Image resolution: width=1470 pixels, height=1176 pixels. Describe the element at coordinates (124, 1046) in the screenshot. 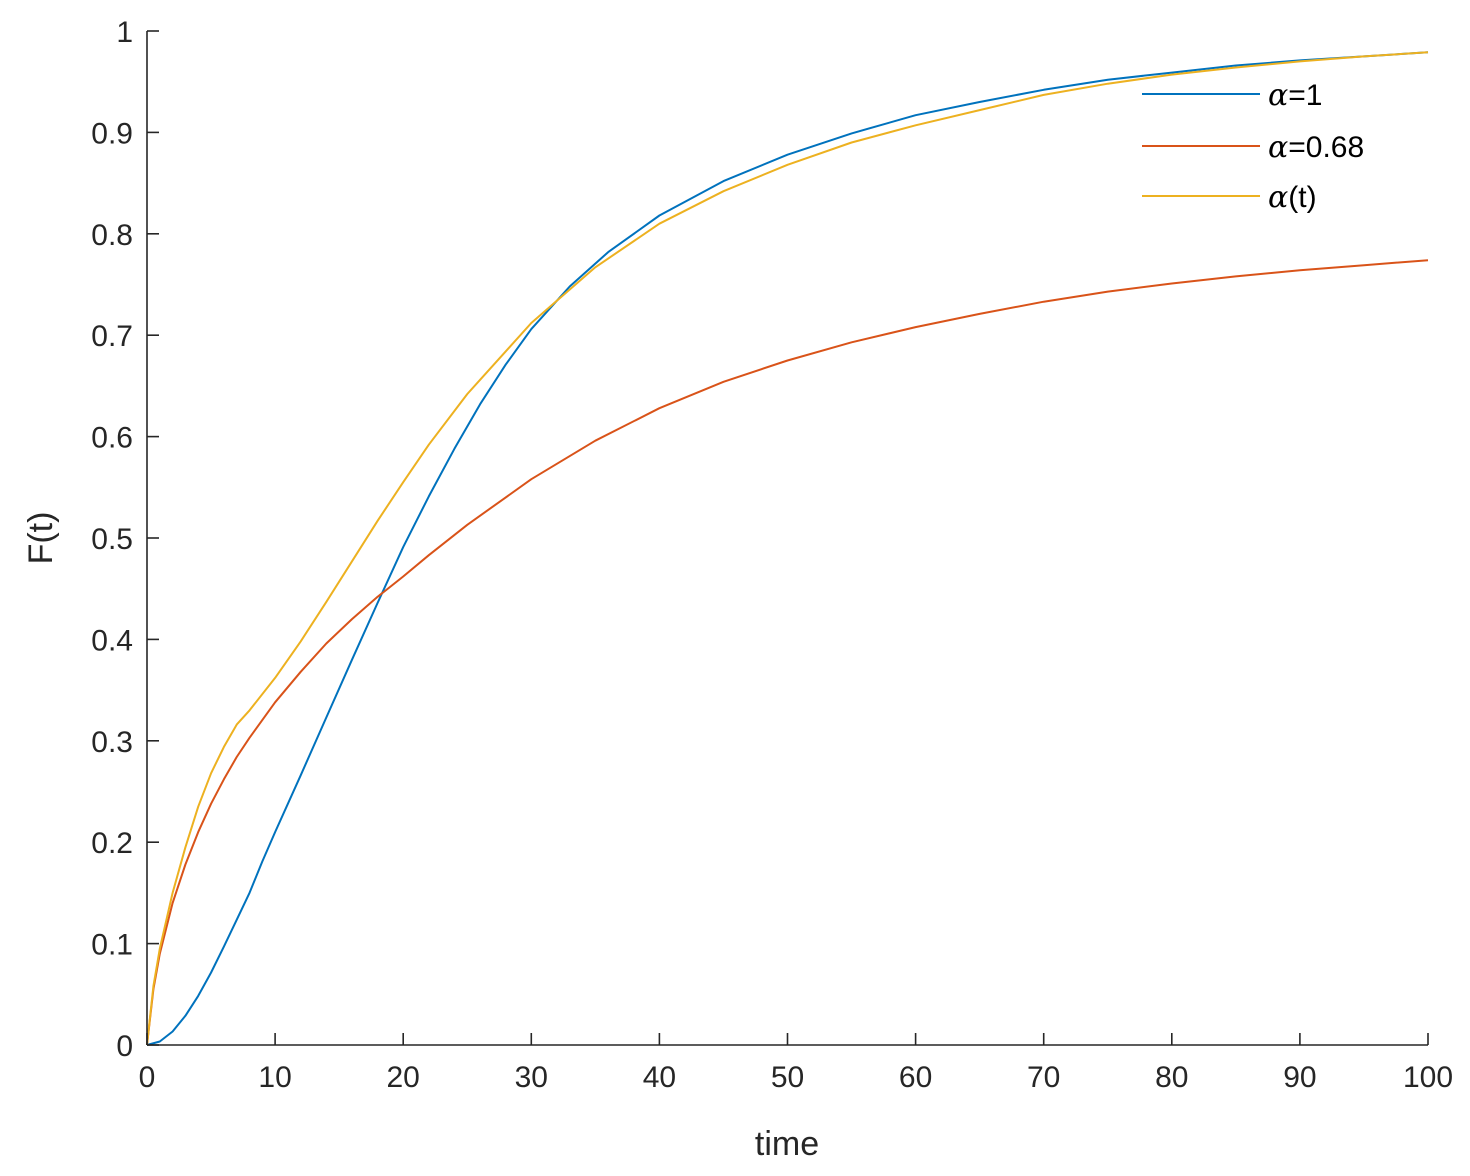

I see `y-tick-label: 0` at that location.